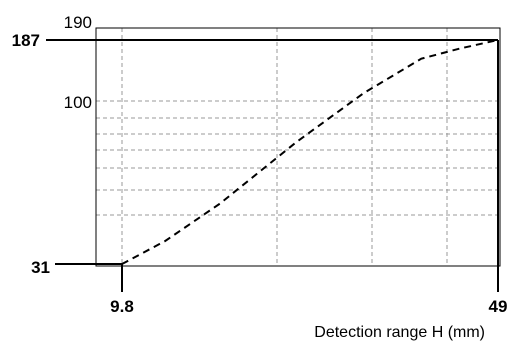 The image size is (513, 345). Describe the element at coordinates (40, 267) in the screenshot. I see `y-tick-label-31: 31` at that location.